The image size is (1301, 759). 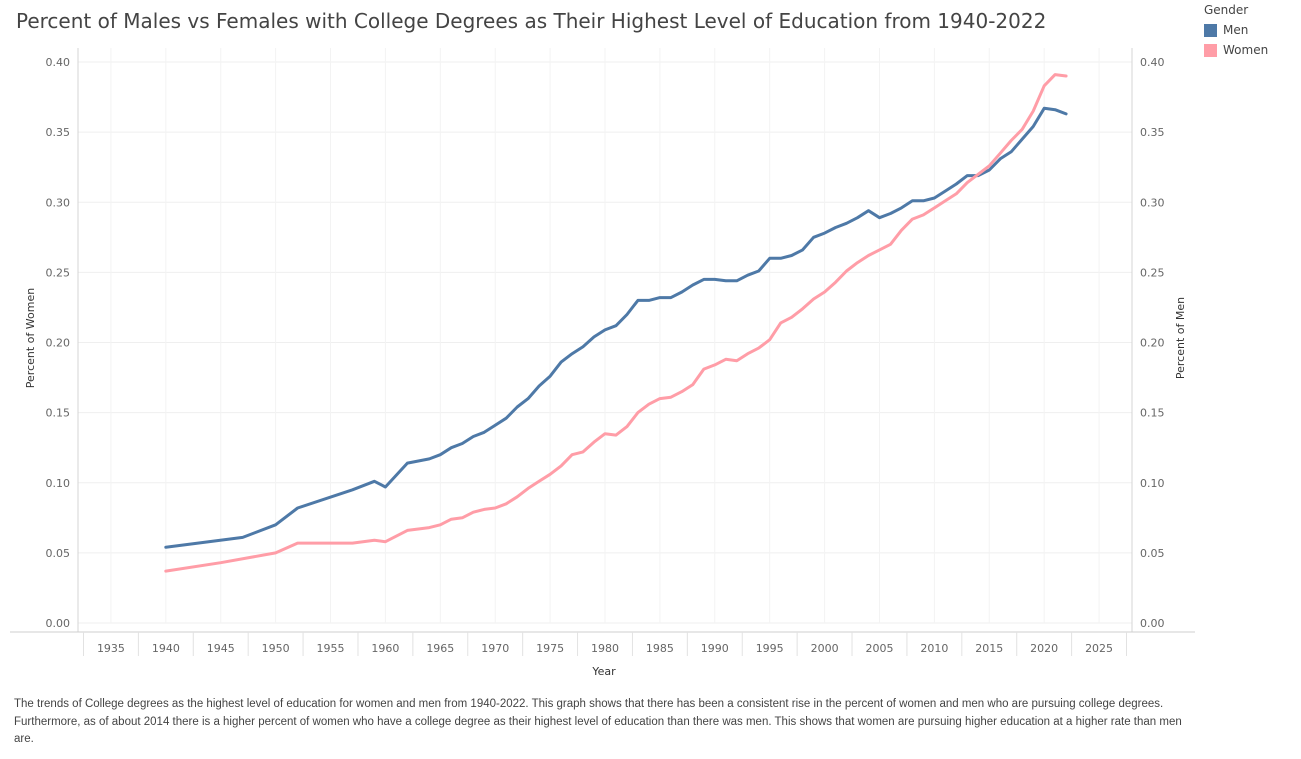 What do you see at coordinates (58, 623) in the screenshot?
I see `y-left-tick-label: 0.00` at bounding box center [58, 623].